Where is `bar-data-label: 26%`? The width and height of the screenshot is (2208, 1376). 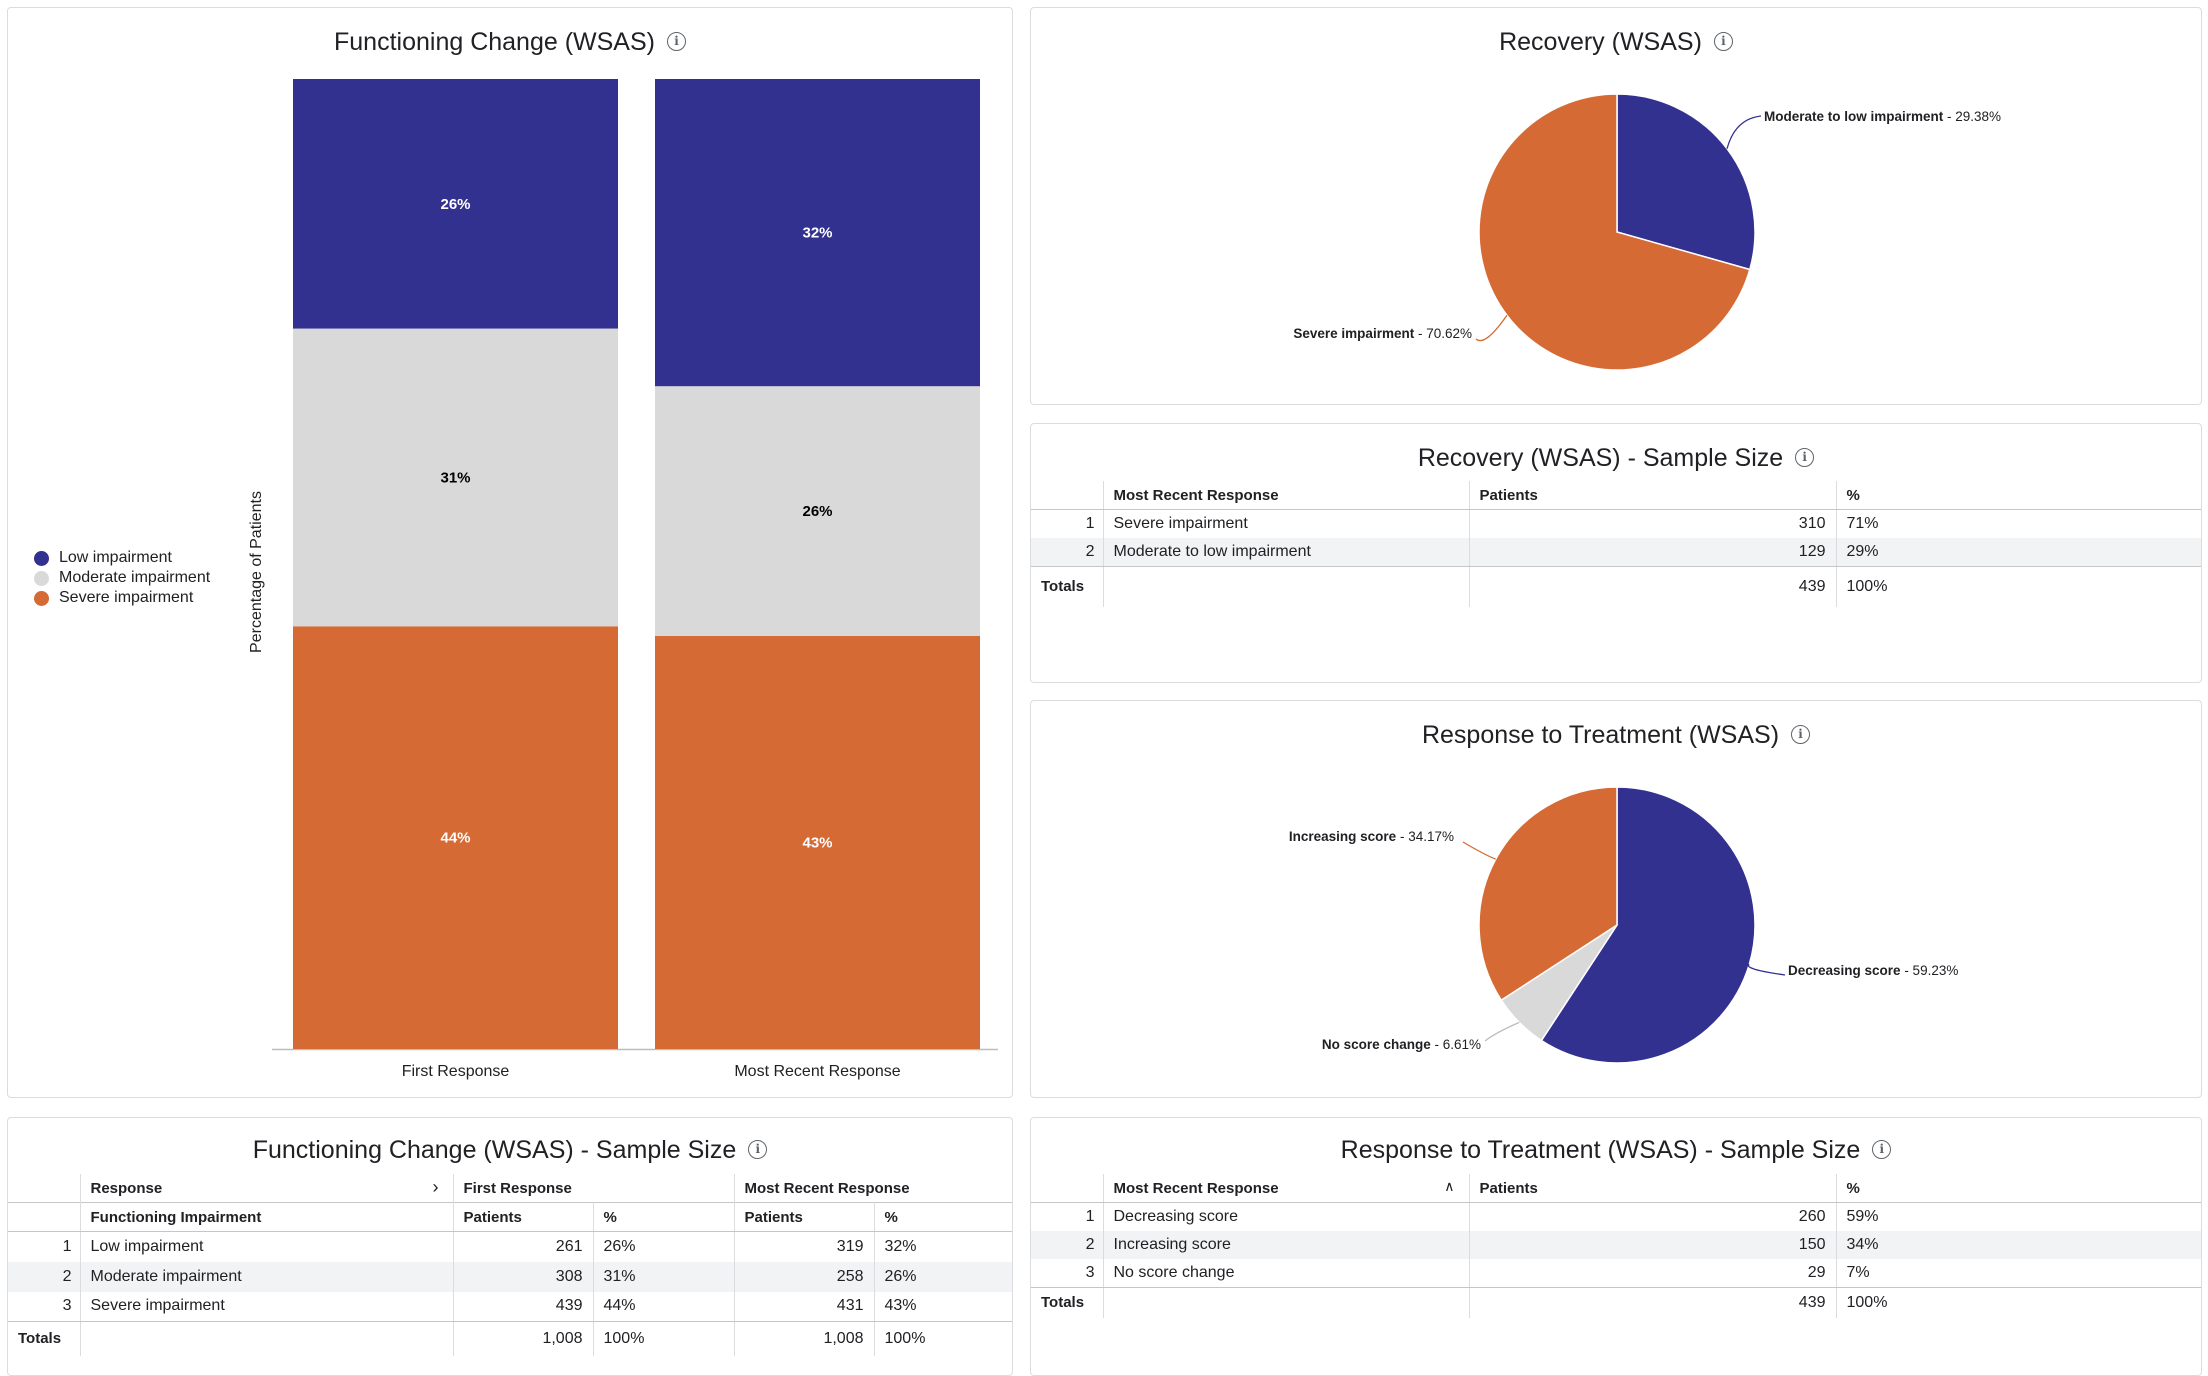
bar-data-label: 26% is located at coordinates (455, 204).